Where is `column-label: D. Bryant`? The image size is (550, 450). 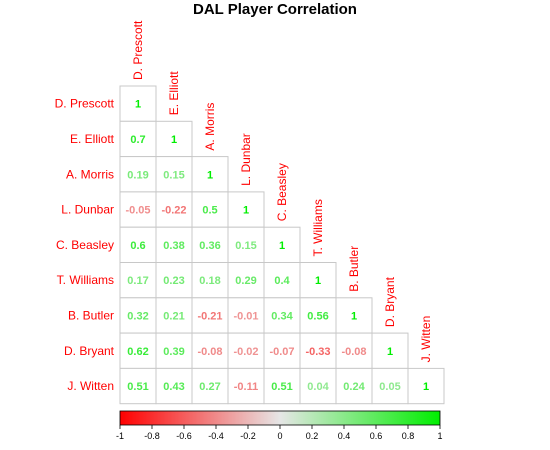
column-label: D. Bryant is located at coordinates (390, 301).